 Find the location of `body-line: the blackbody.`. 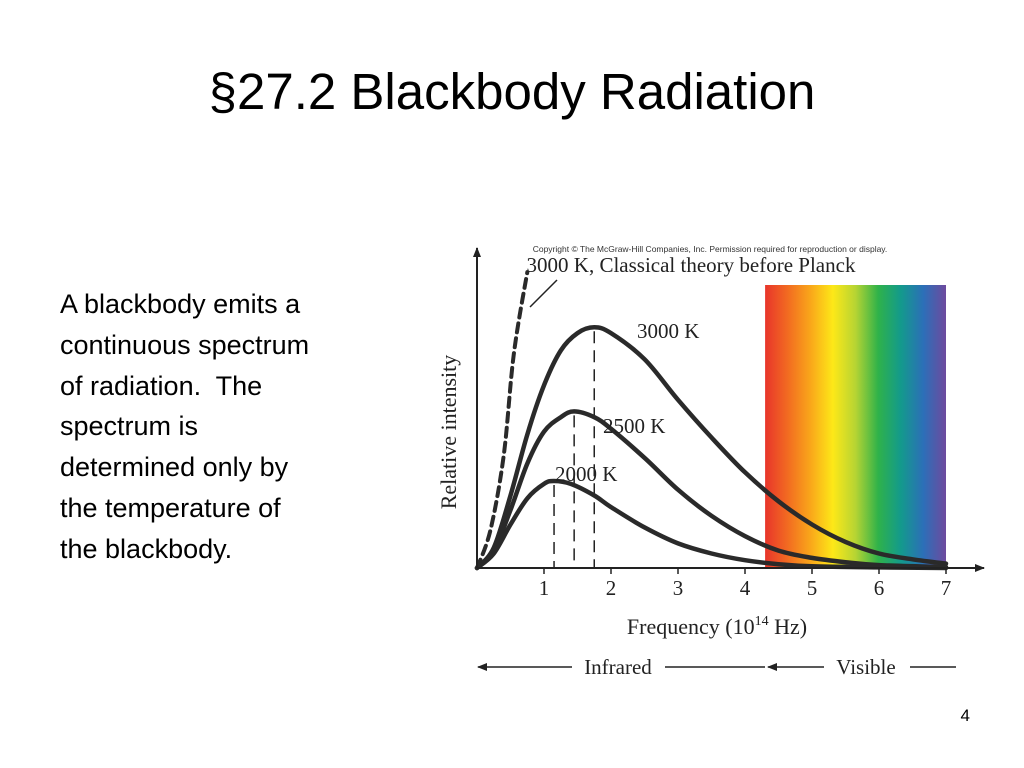

body-line: the blackbody. is located at coordinates (146, 548).